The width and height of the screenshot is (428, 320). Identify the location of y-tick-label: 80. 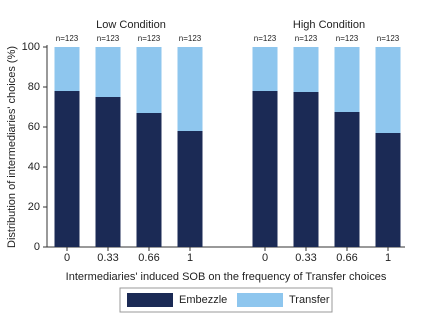
(34, 87).